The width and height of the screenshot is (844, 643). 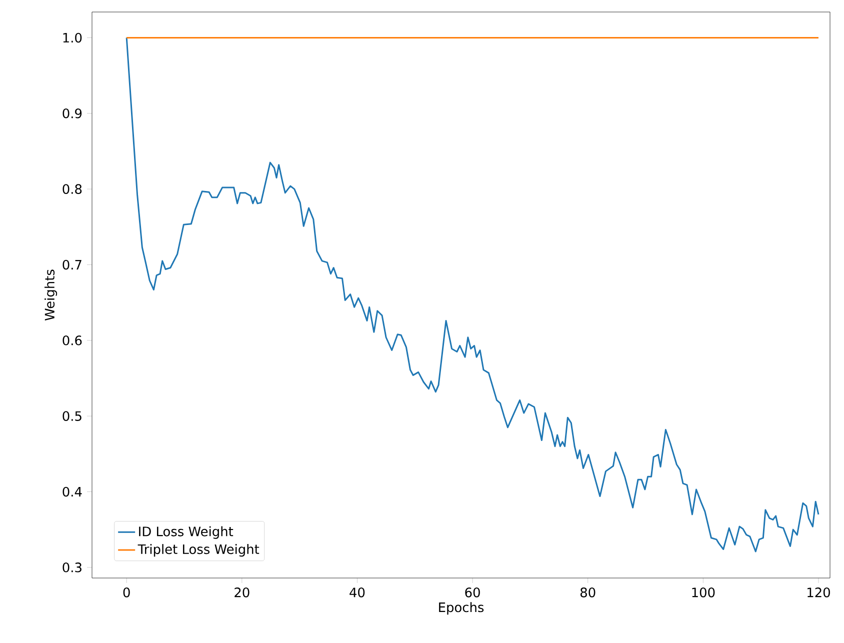 I want to click on y-tick-label: 0.6, so click(x=72, y=341).